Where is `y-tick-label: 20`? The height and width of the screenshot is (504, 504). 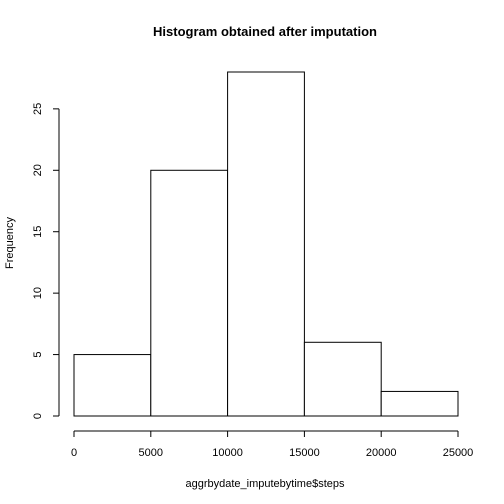
y-tick-label: 20 is located at coordinates (38, 170).